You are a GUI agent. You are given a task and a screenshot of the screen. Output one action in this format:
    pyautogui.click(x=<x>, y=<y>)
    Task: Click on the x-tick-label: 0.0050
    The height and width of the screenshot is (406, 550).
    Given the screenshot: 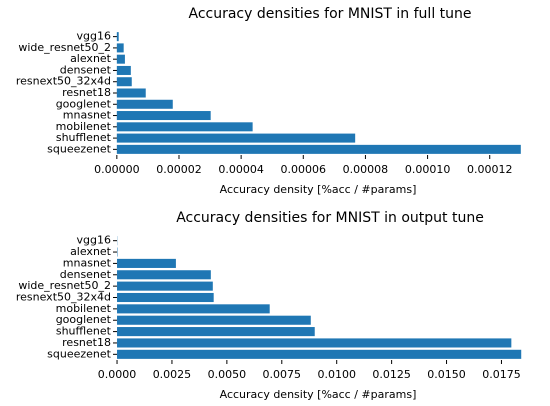 What is the action you would take?
    pyautogui.click(x=227, y=374)
    